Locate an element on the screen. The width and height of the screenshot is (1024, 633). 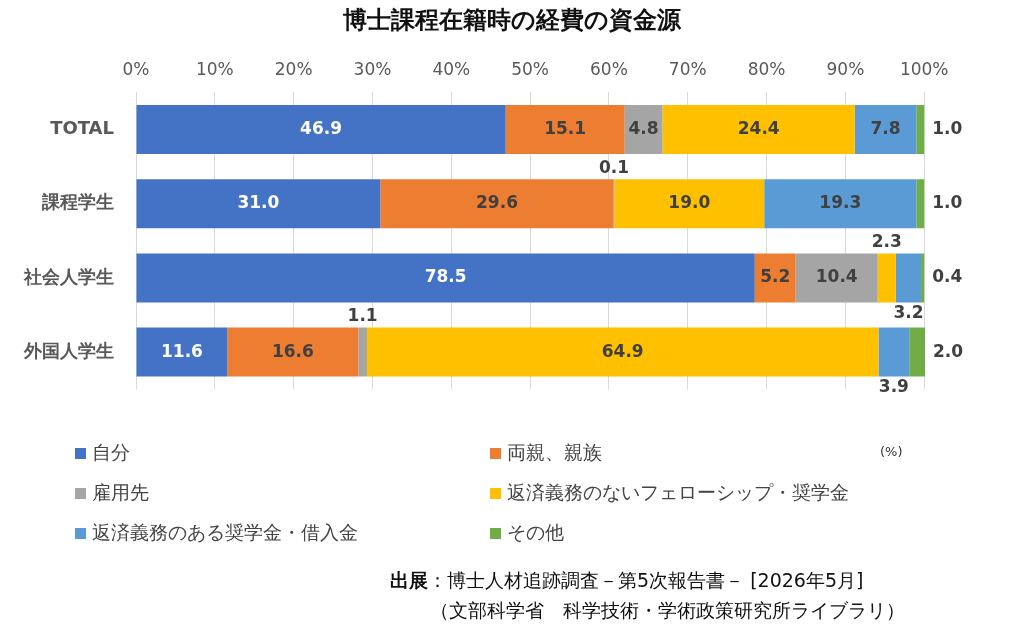
data-label: 15.1 is located at coordinates (565, 127).